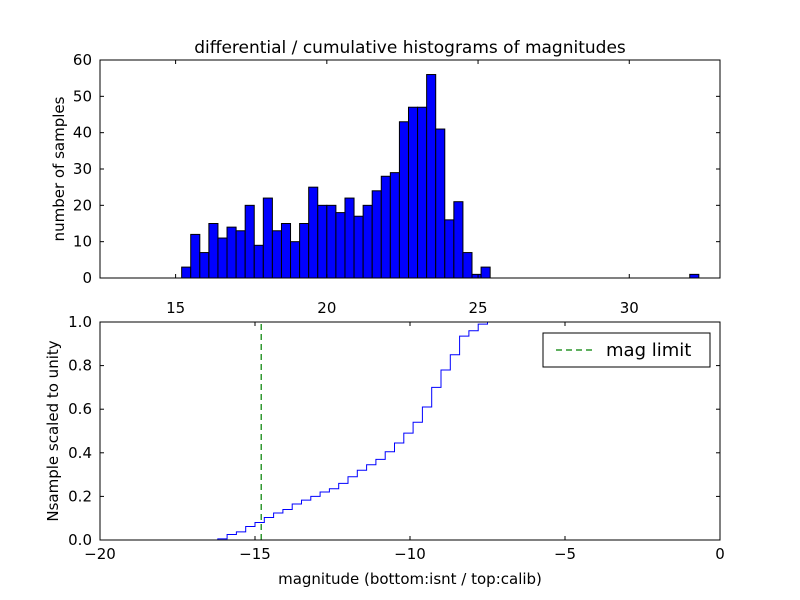 Image resolution: width=800 pixels, height=600 pixels. Describe the element at coordinates (326, 308) in the screenshot. I see `top-x-tick-label: 20` at that location.